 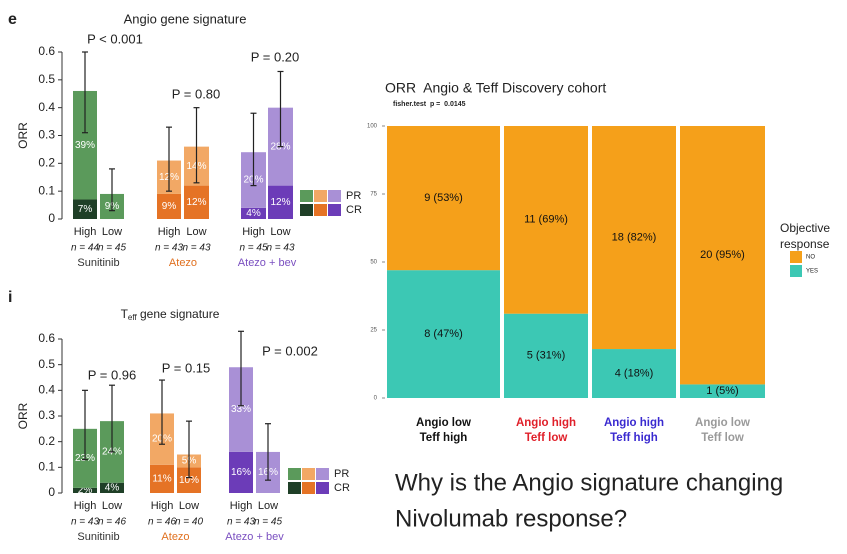 What do you see at coordinates (443, 334) in the screenshot?
I see `value-label: 8 (47%)` at bounding box center [443, 334].